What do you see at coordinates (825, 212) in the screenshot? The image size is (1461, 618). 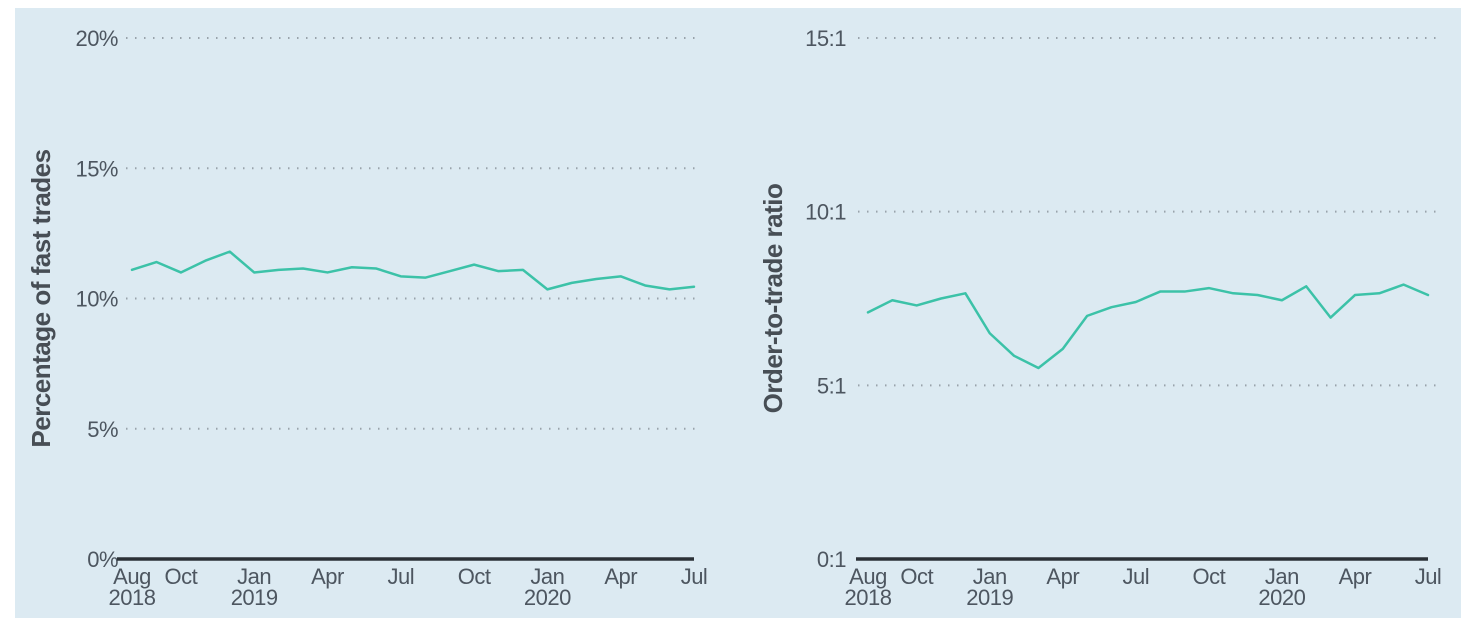 I see `y-tick-label: 10:1` at bounding box center [825, 212].